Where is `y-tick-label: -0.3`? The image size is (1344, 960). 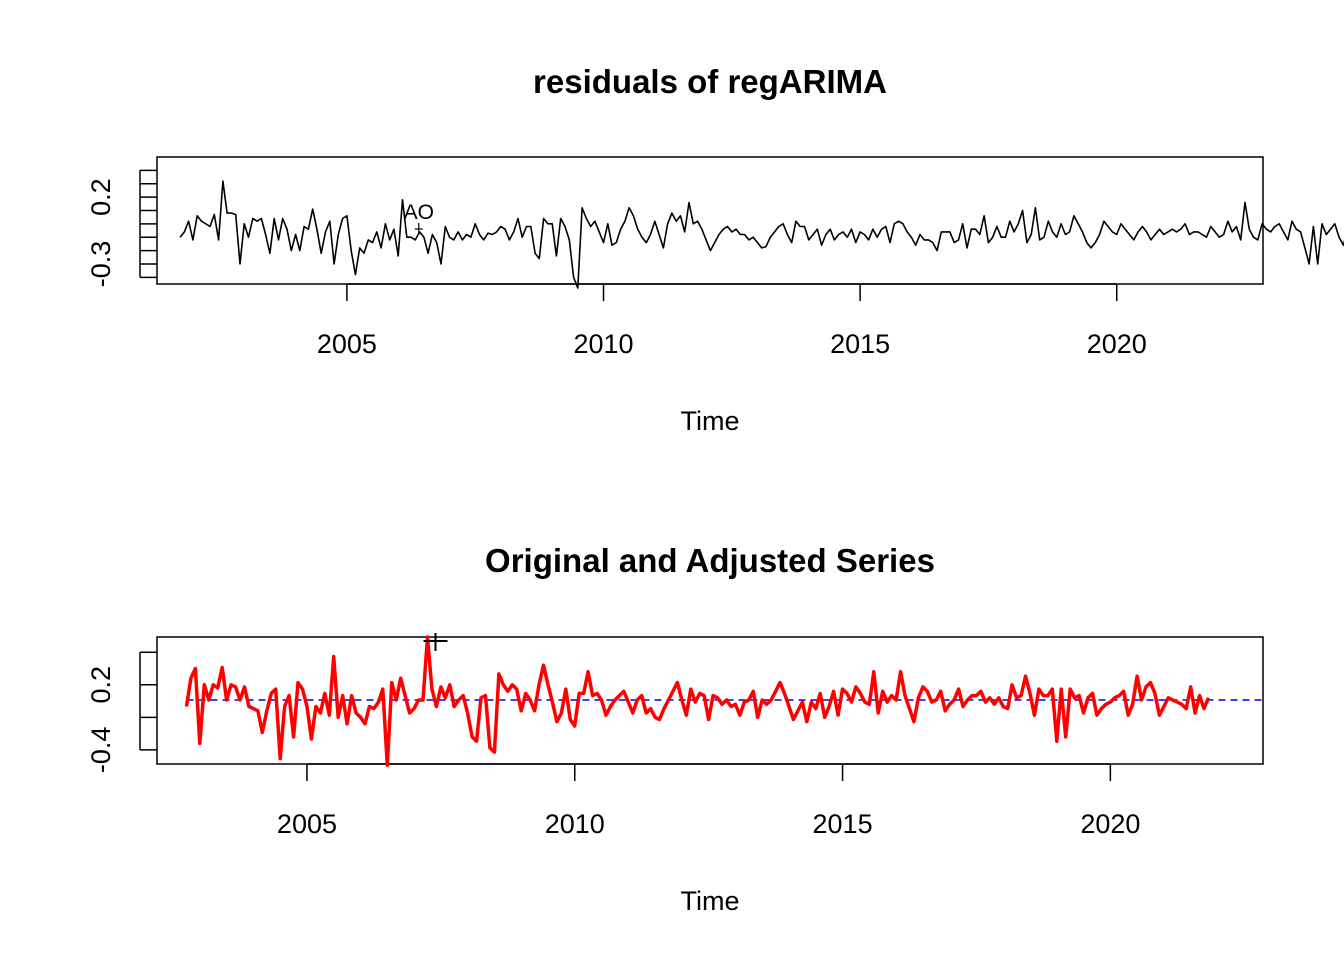
y-tick-label: -0.3 is located at coordinates (101, 264).